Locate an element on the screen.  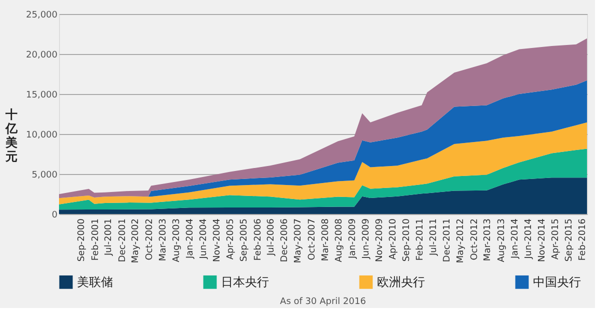
x-tick-label: Jan-2004 is located at coordinates (190, 239).